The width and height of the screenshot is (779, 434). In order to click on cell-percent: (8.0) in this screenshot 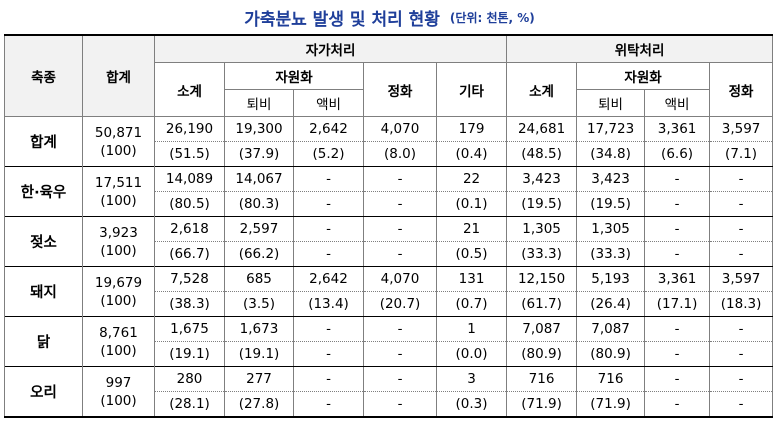, I will do `click(400, 154)`.